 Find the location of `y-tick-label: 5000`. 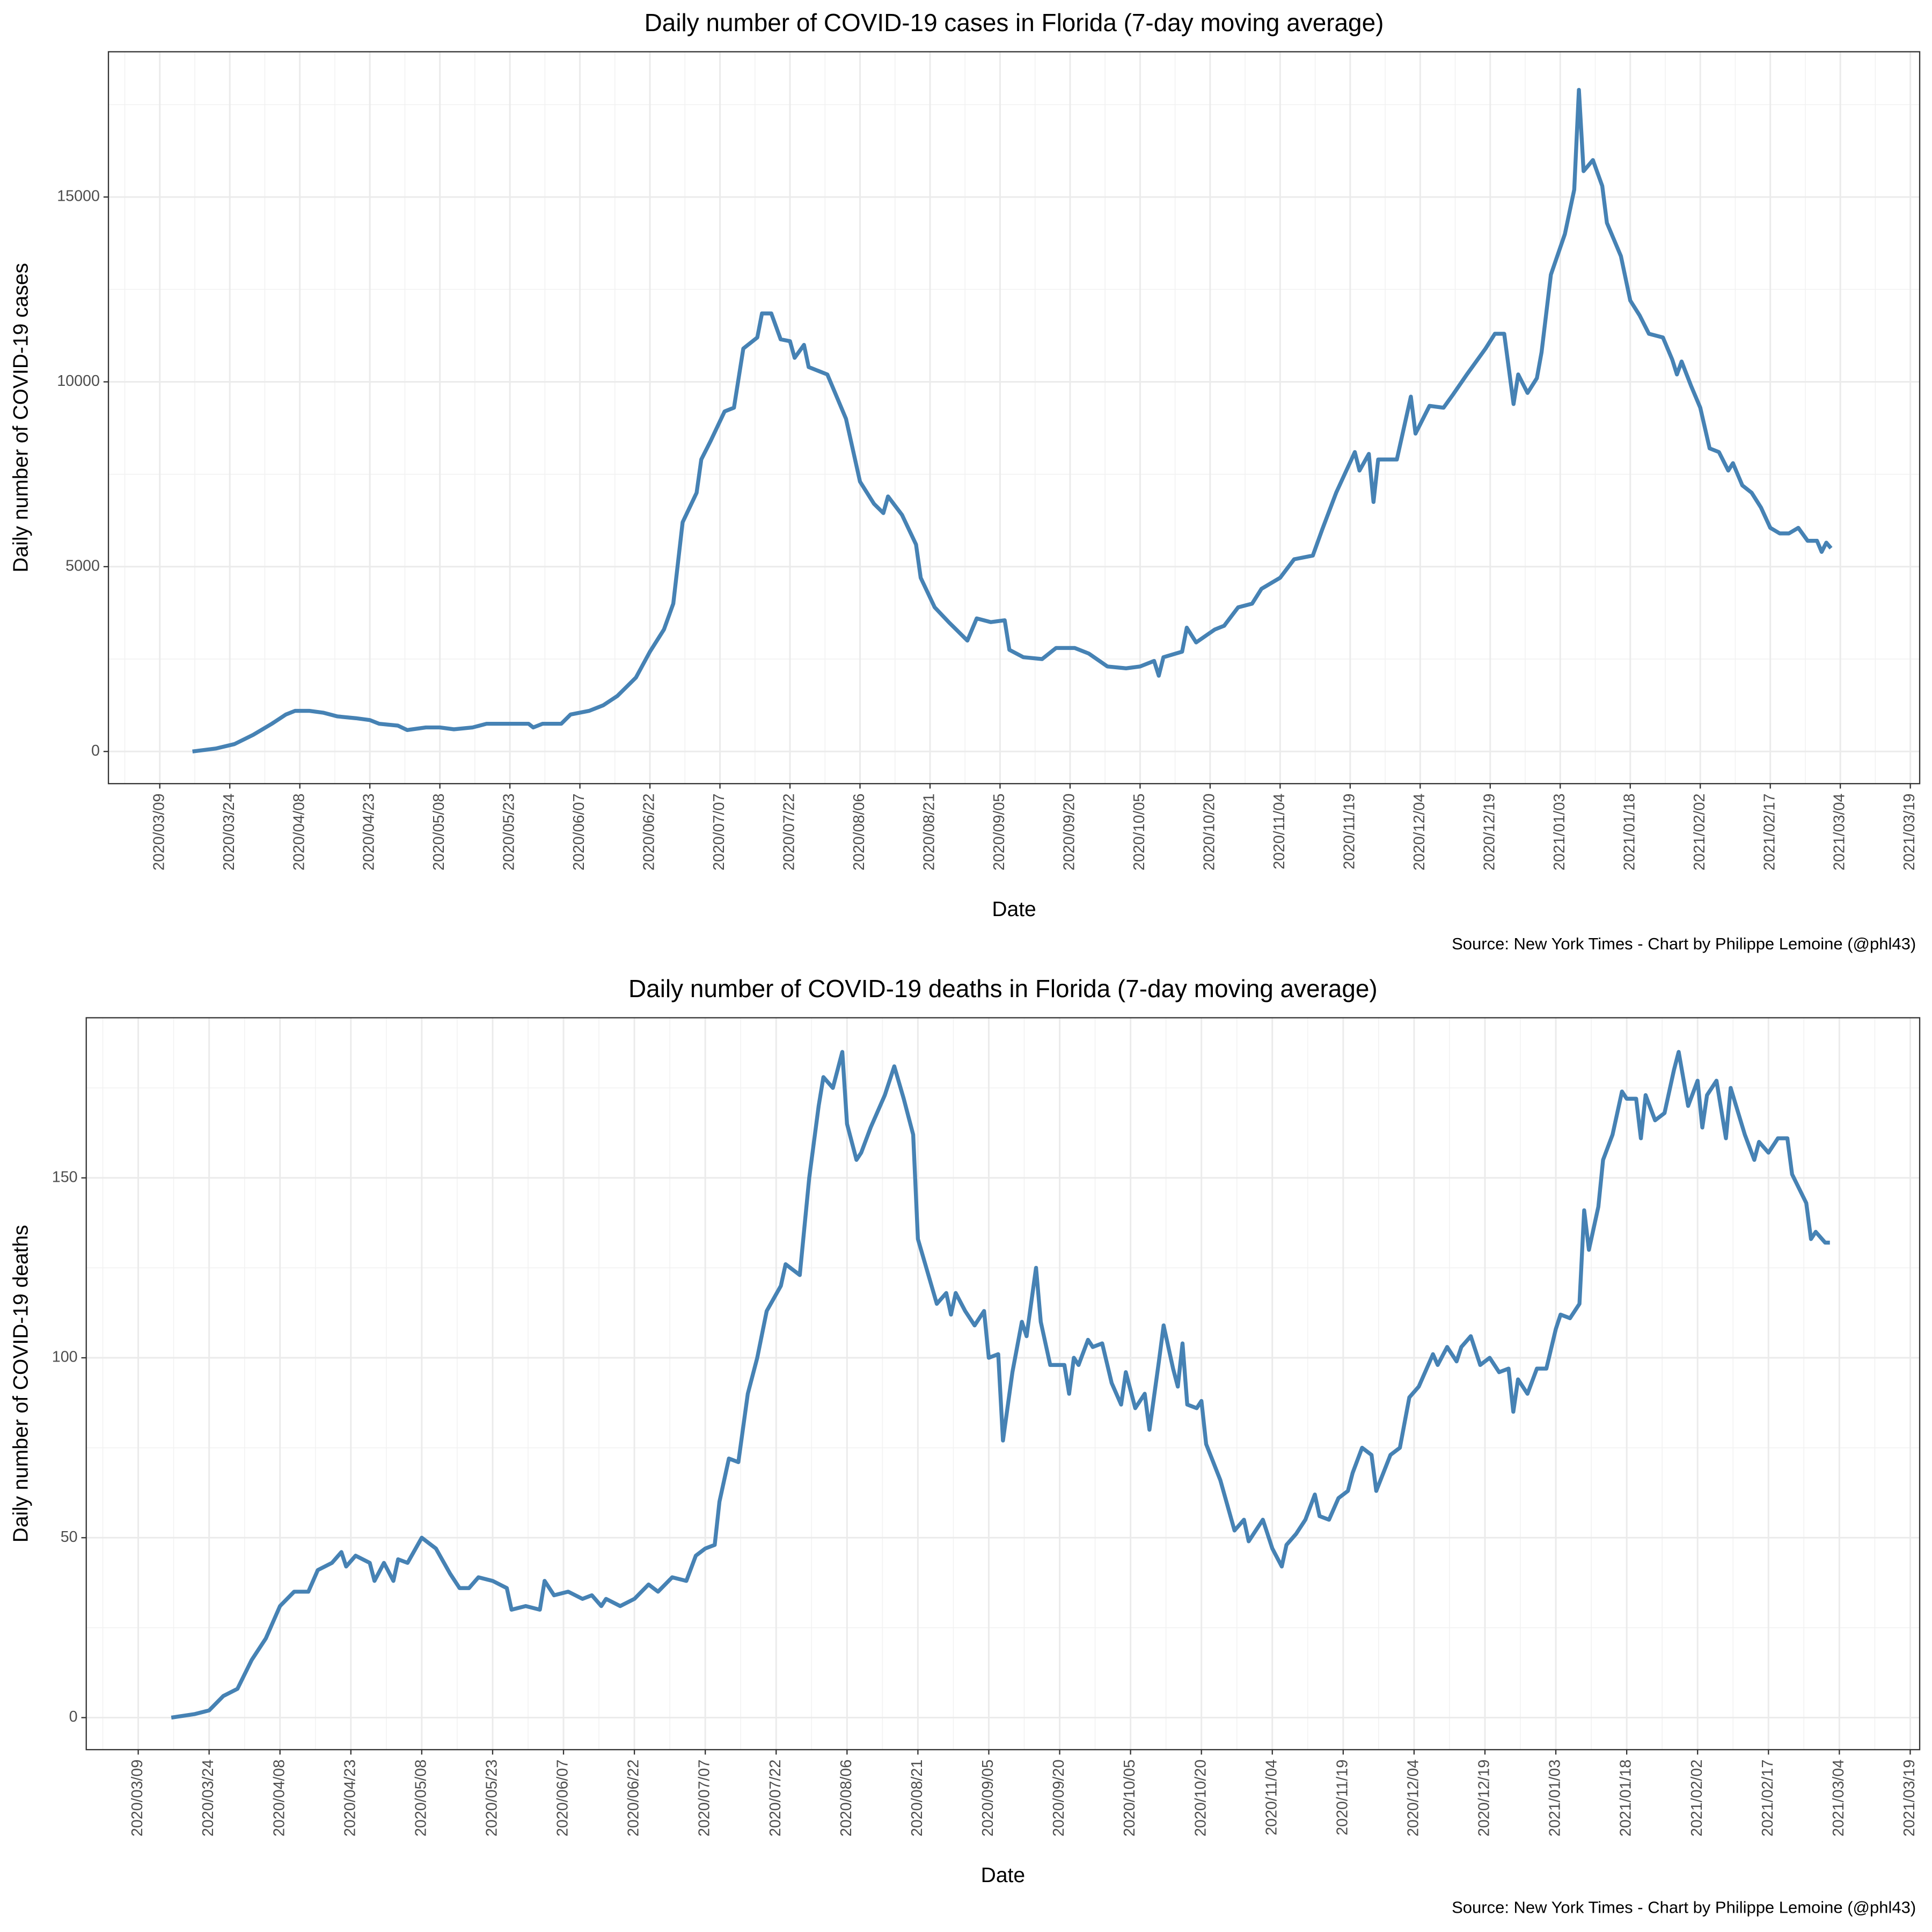

y-tick-label: 5000 is located at coordinates (82, 565).